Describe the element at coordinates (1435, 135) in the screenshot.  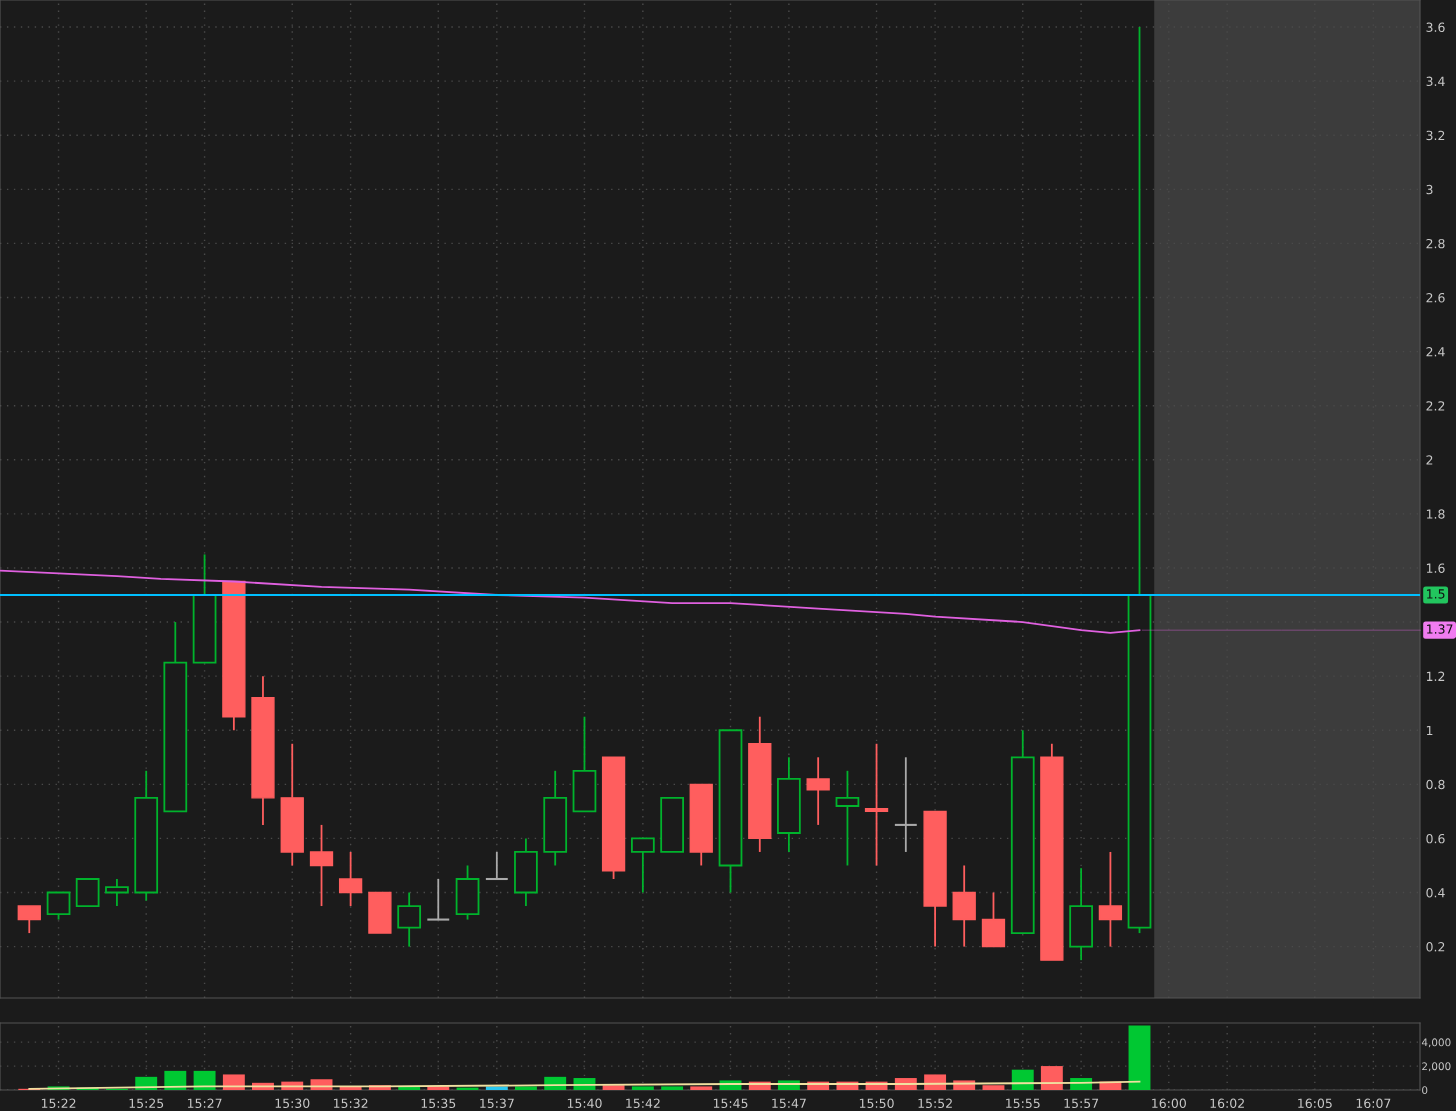
I see `y-tick-label: 3.2` at that location.